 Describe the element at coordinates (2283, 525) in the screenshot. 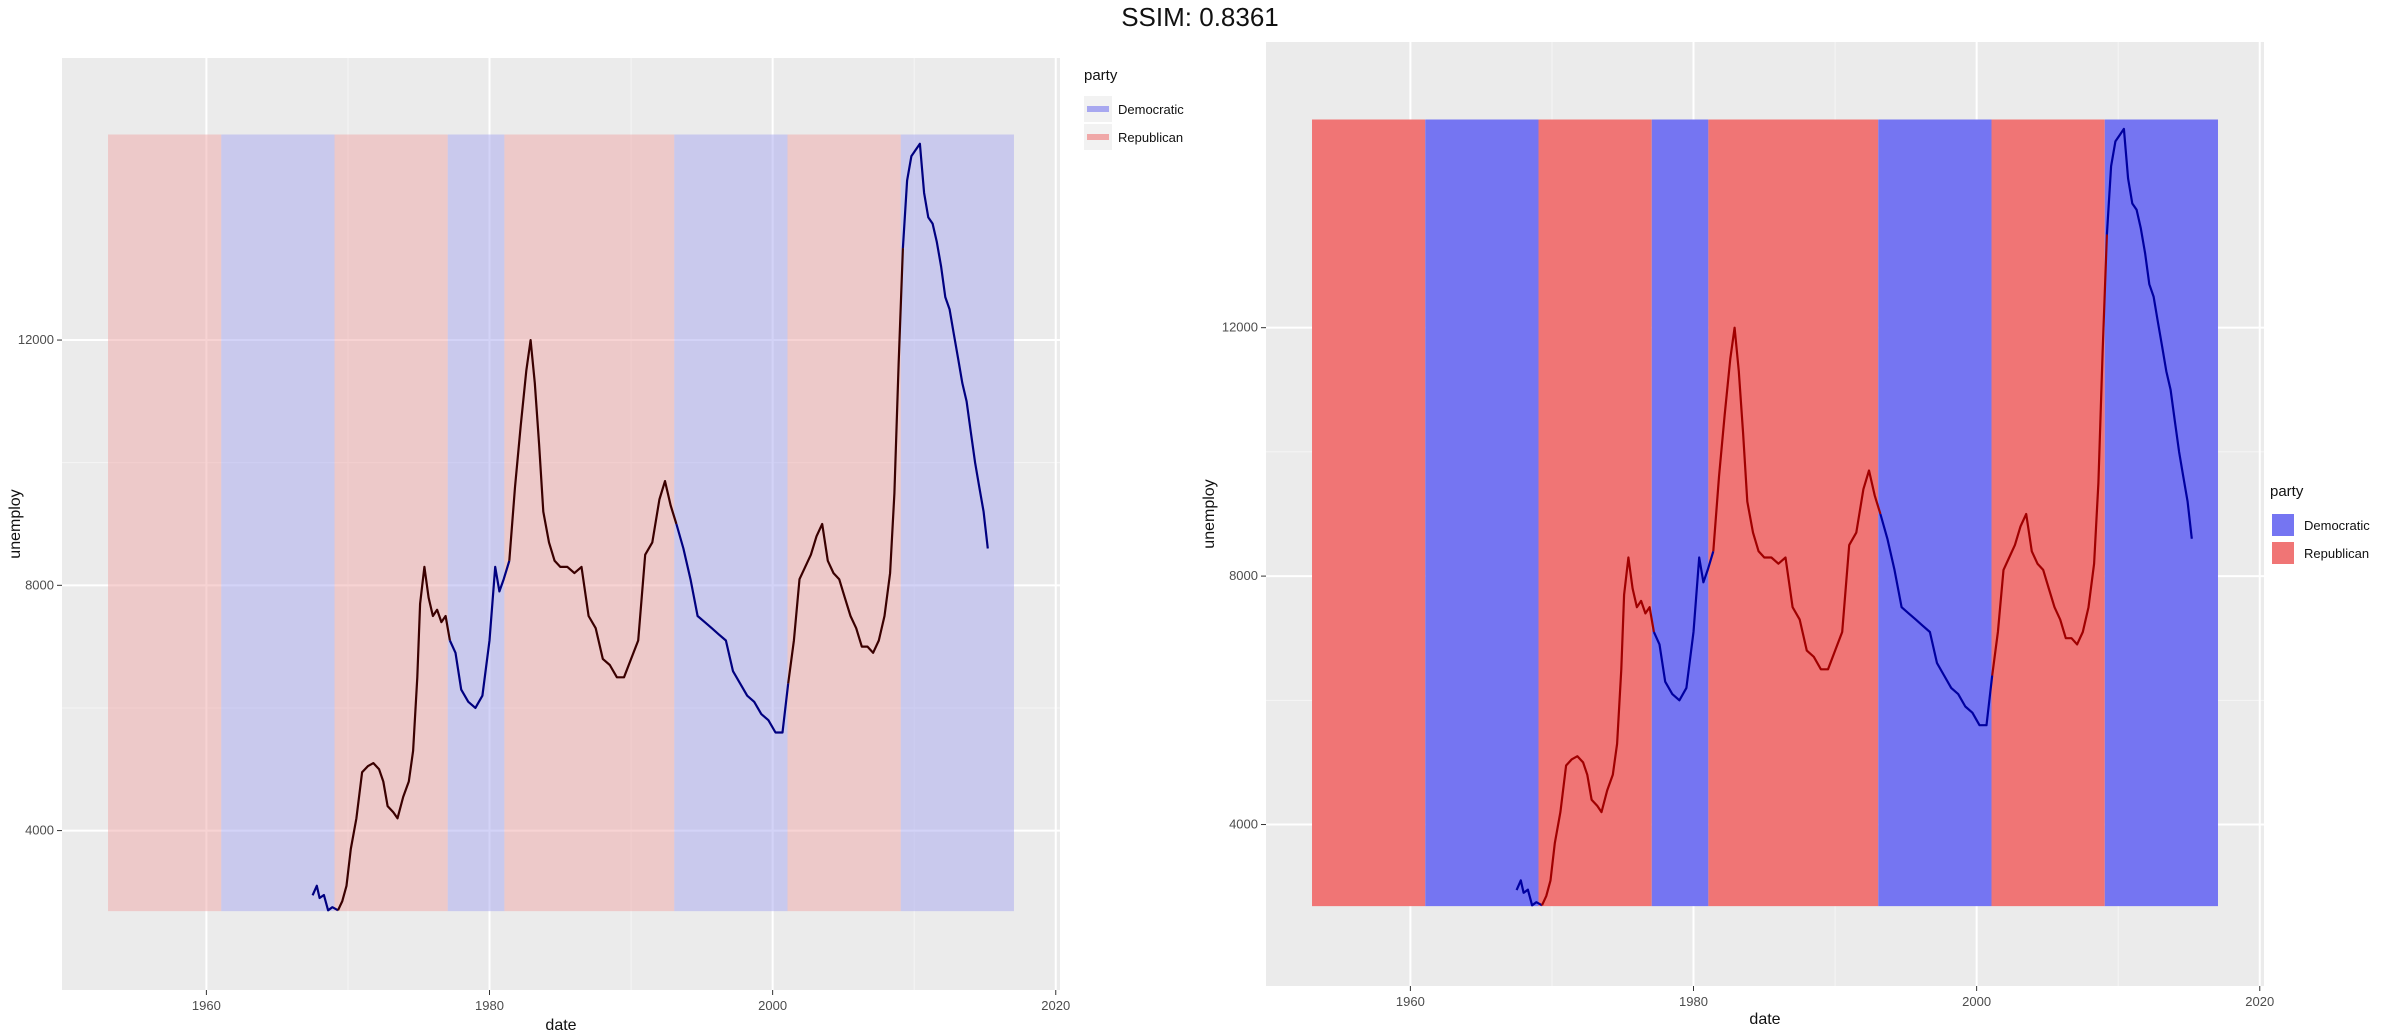

I see `legend-key-democratic` at that location.